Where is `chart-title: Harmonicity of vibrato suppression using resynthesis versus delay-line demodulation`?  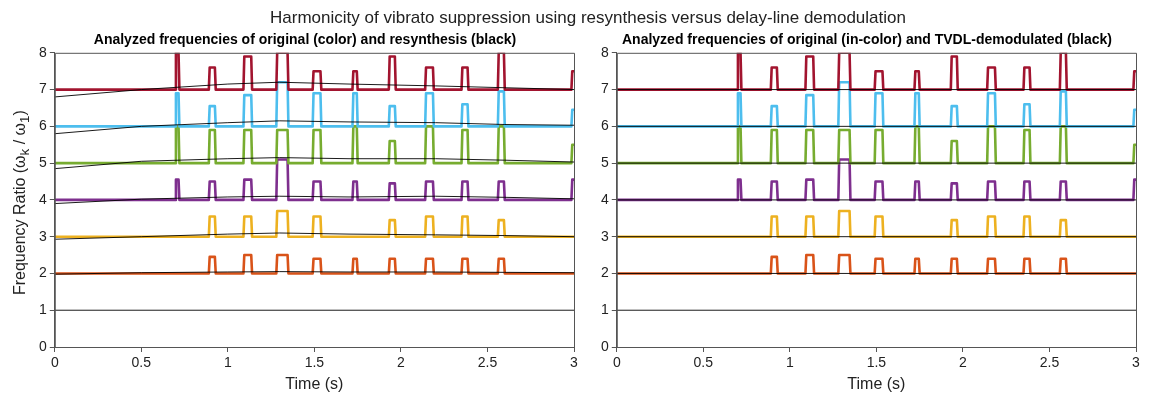
chart-title: Harmonicity of vibrato suppression using resynthesis versus delay-line demodulation is located at coordinates (588, 18).